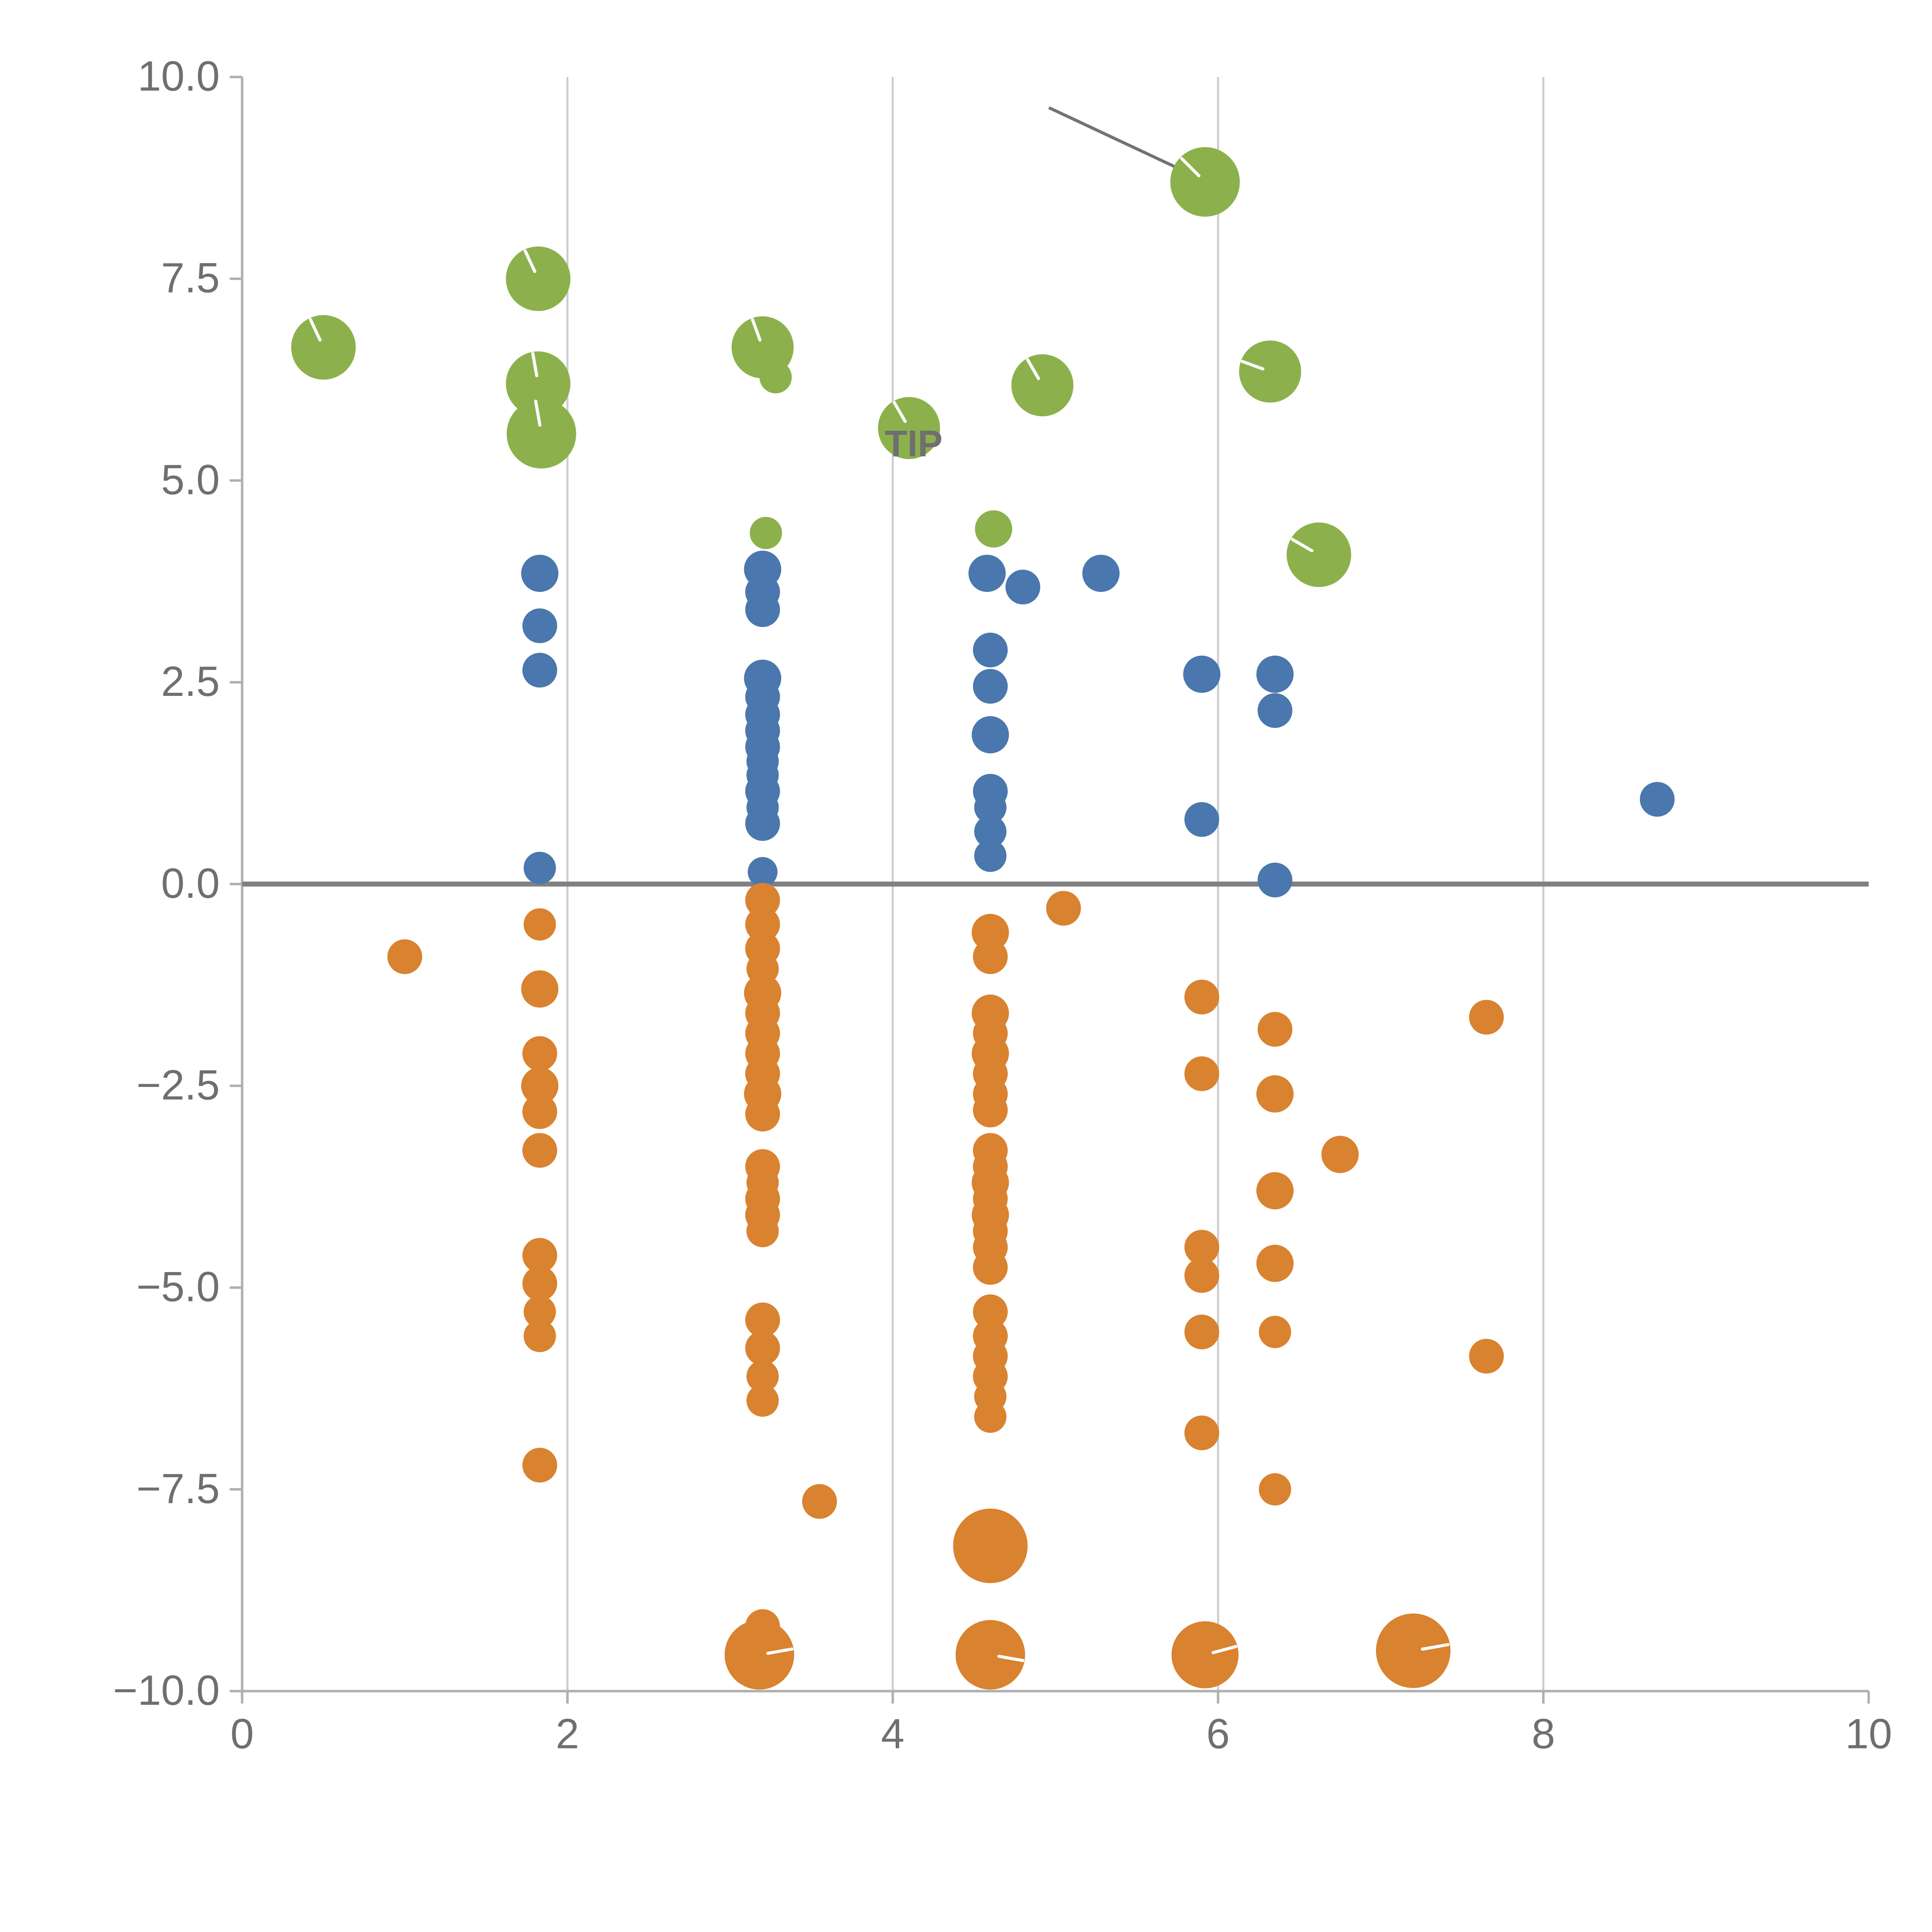 Image resolution: width=1932 pixels, height=1932 pixels. I want to click on y-tick-label: −10.0, so click(166, 1690).